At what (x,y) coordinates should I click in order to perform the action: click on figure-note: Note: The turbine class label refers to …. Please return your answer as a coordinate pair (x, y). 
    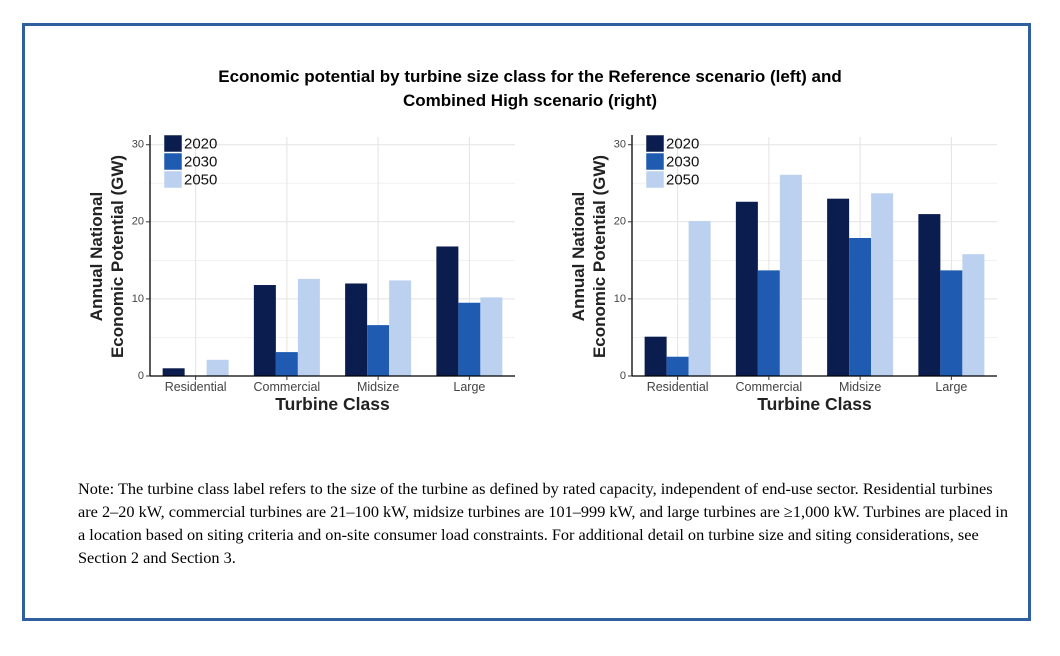
    Looking at the image, I should click on (543, 523).